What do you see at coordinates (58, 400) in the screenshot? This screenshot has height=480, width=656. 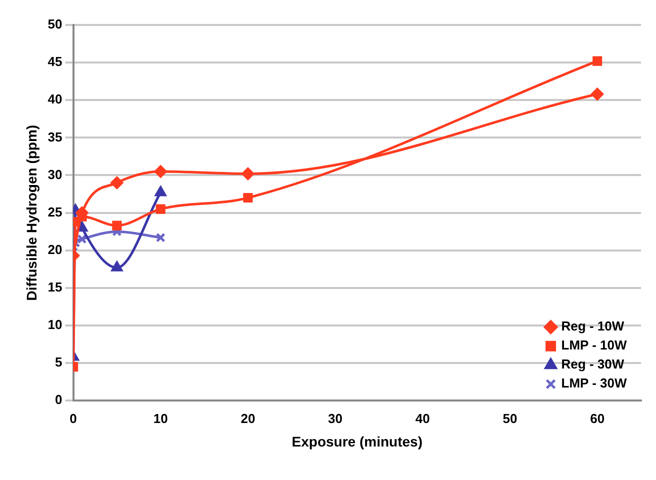 I see `y-tick-label: 0` at bounding box center [58, 400].